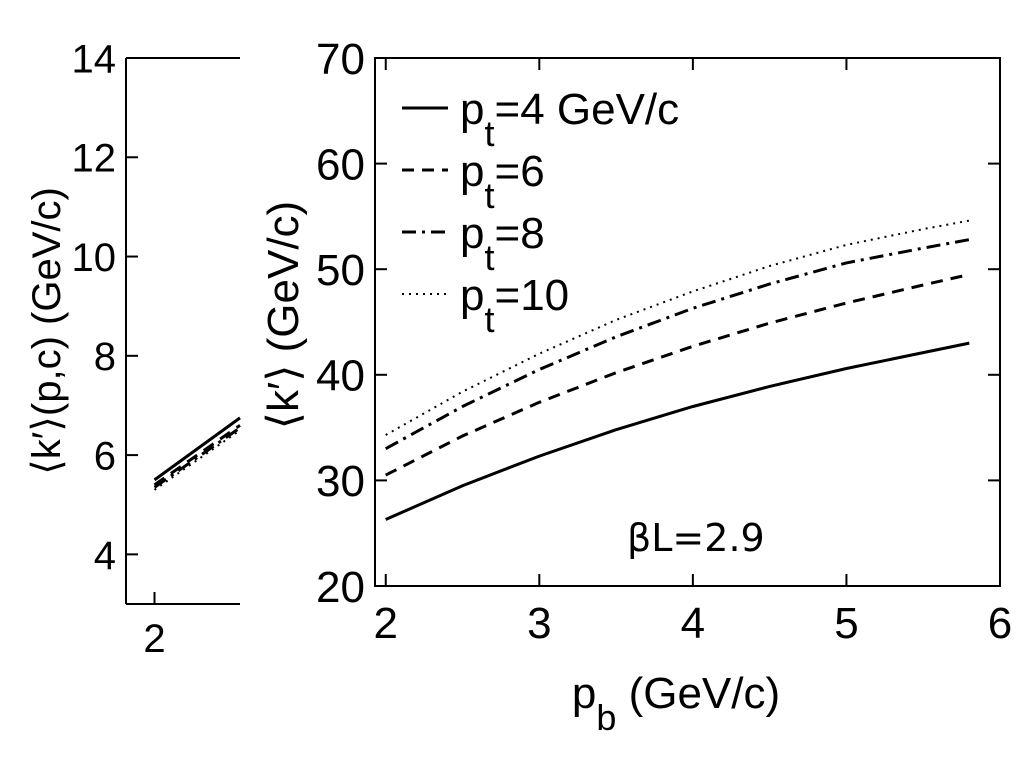  I want to click on right-y-tick-label: 30, so click(340, 481).